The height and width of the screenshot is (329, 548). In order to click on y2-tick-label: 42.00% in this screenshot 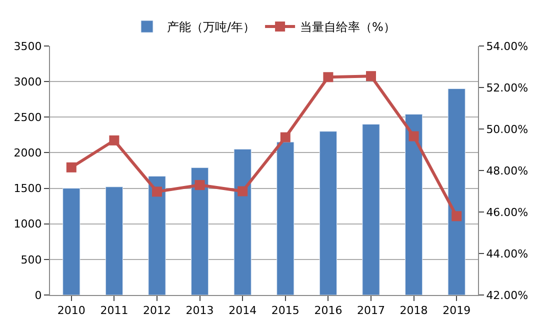, I will do `click(507, 295)`.